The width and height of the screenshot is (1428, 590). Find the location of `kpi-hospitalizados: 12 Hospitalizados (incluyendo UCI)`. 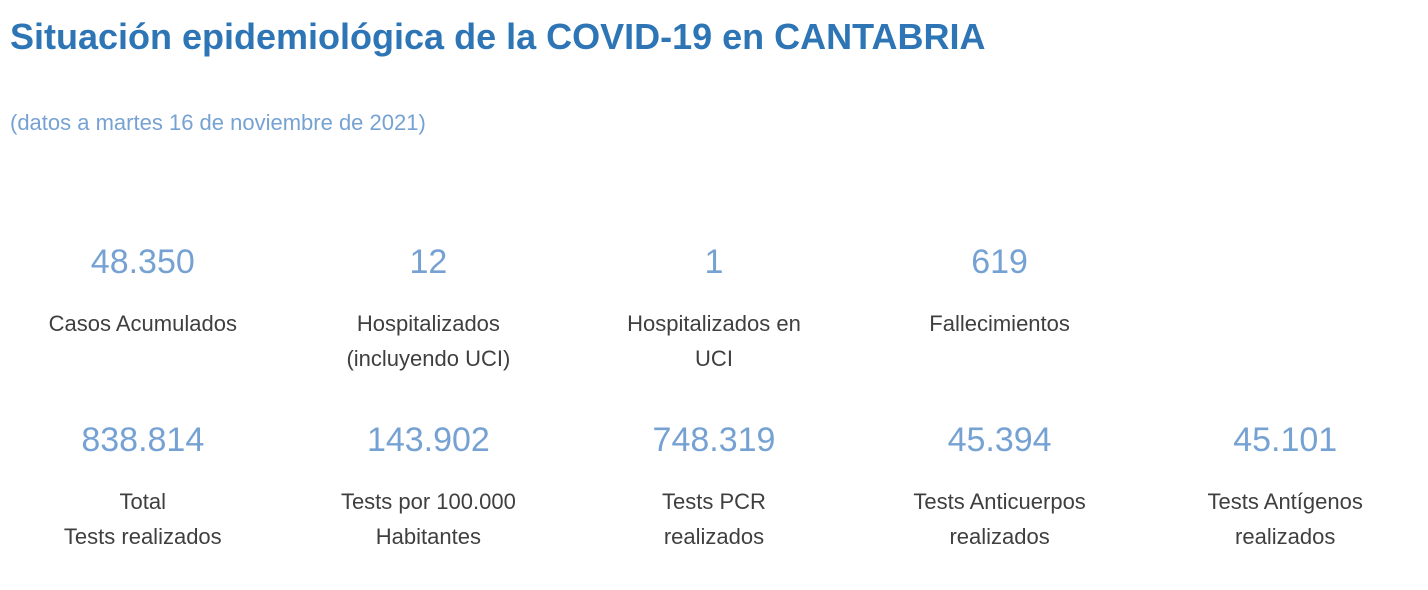

kpi-hospitalizados: 12 Hospitalizados (incluyendo UCI) is located at coordinates (429, 309).